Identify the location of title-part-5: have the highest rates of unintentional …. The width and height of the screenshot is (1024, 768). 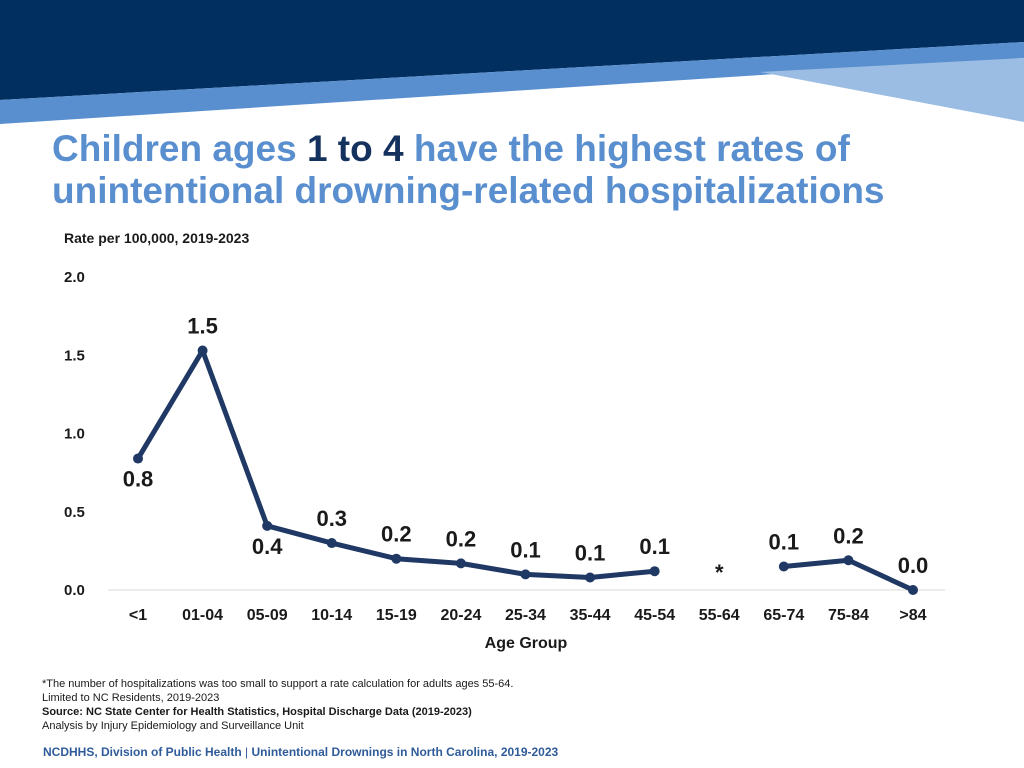
(468, 169).